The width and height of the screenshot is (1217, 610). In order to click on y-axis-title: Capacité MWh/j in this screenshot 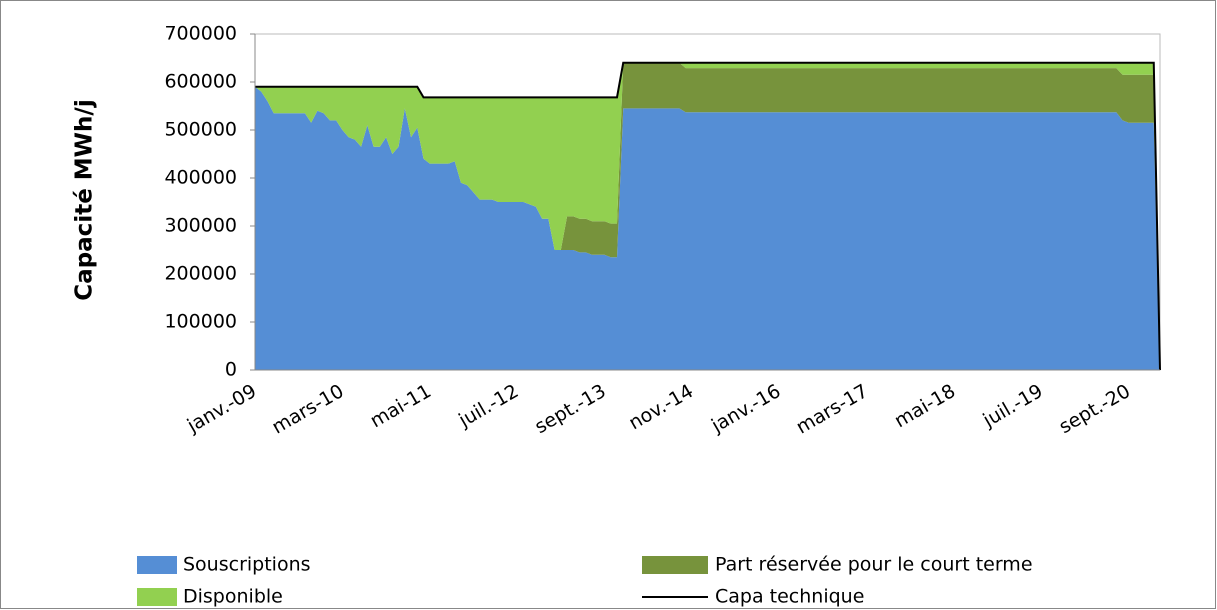, I will do `click(85, 199)`.